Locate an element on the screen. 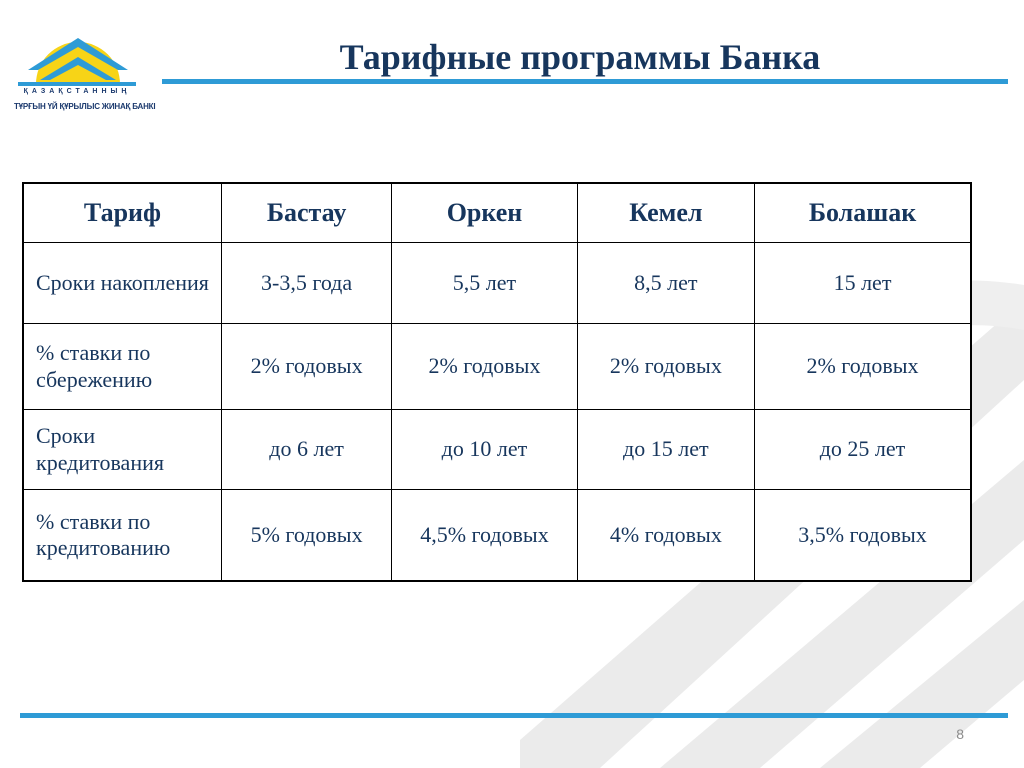 The height and width of the screenshot is (768, 1024). footer-rule is located at coordinates (514, 715).